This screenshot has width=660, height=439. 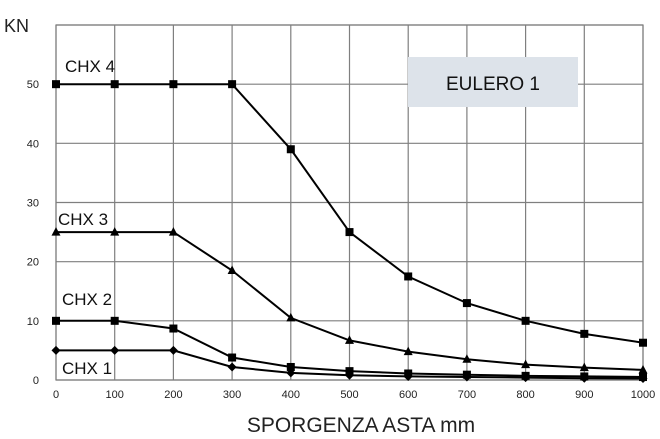 I want to click on annotation-box-background, so click(x=493, y=82).